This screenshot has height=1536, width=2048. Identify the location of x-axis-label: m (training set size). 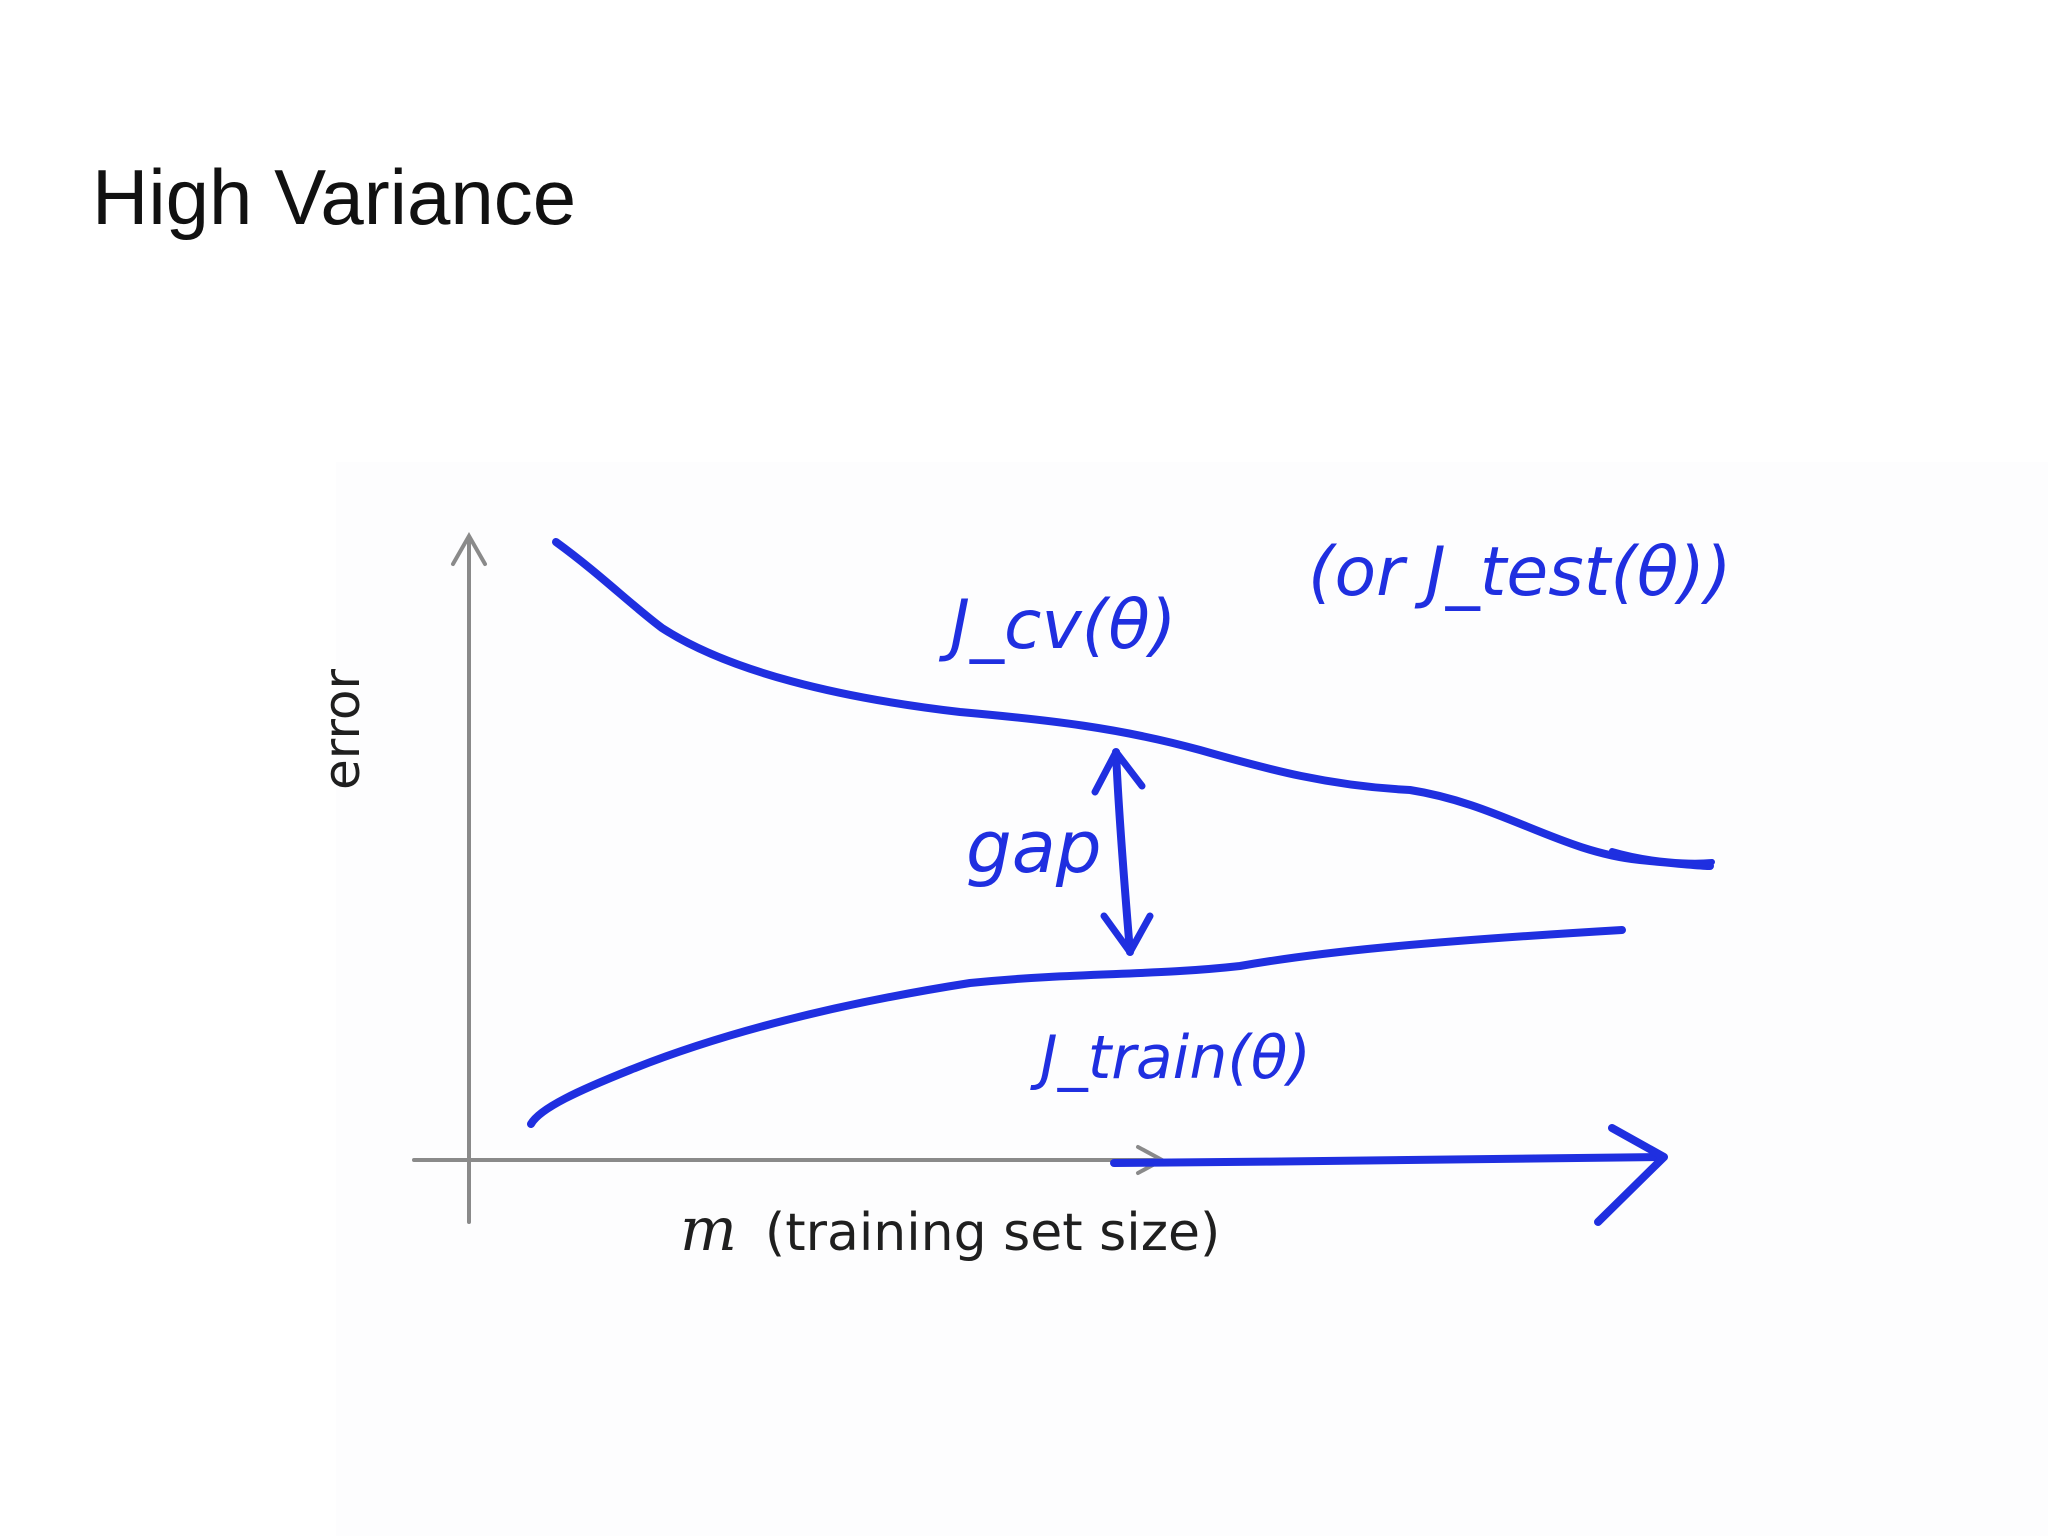
(950, 1230).